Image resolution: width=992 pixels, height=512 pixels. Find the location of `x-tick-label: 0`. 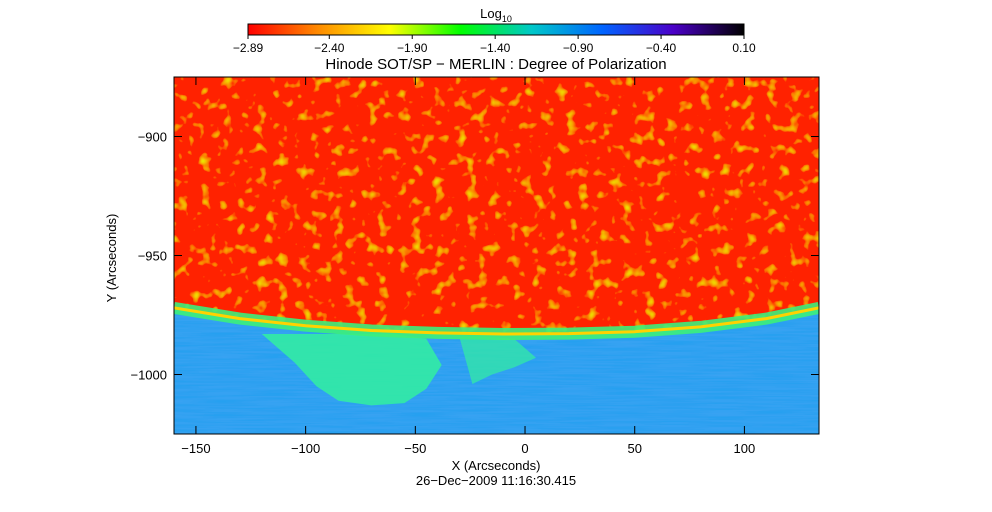

x-tick-label: 0 is located at coordinates (524, 448).